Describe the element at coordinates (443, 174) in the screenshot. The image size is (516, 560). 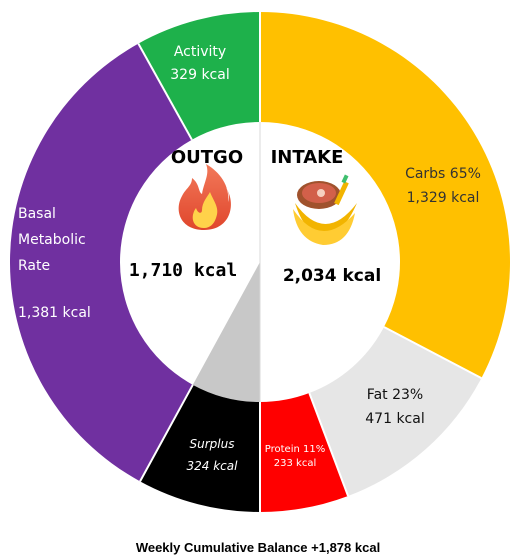
I see `carbs-name-label: Carbs 65%` at that location.